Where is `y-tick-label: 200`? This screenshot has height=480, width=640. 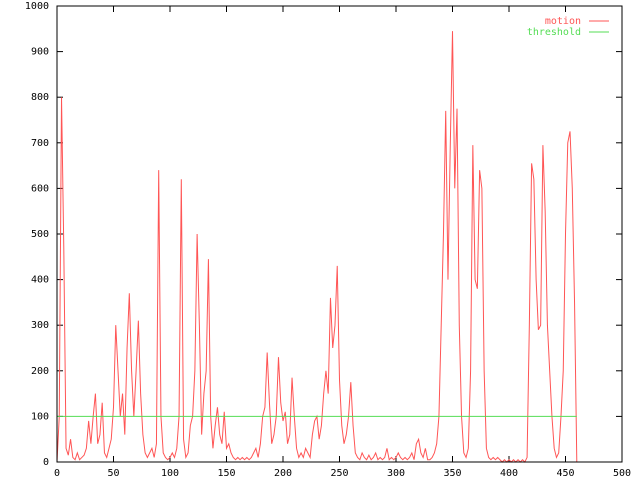 y-tick-label: 200 is located at coordinates (40, 371).